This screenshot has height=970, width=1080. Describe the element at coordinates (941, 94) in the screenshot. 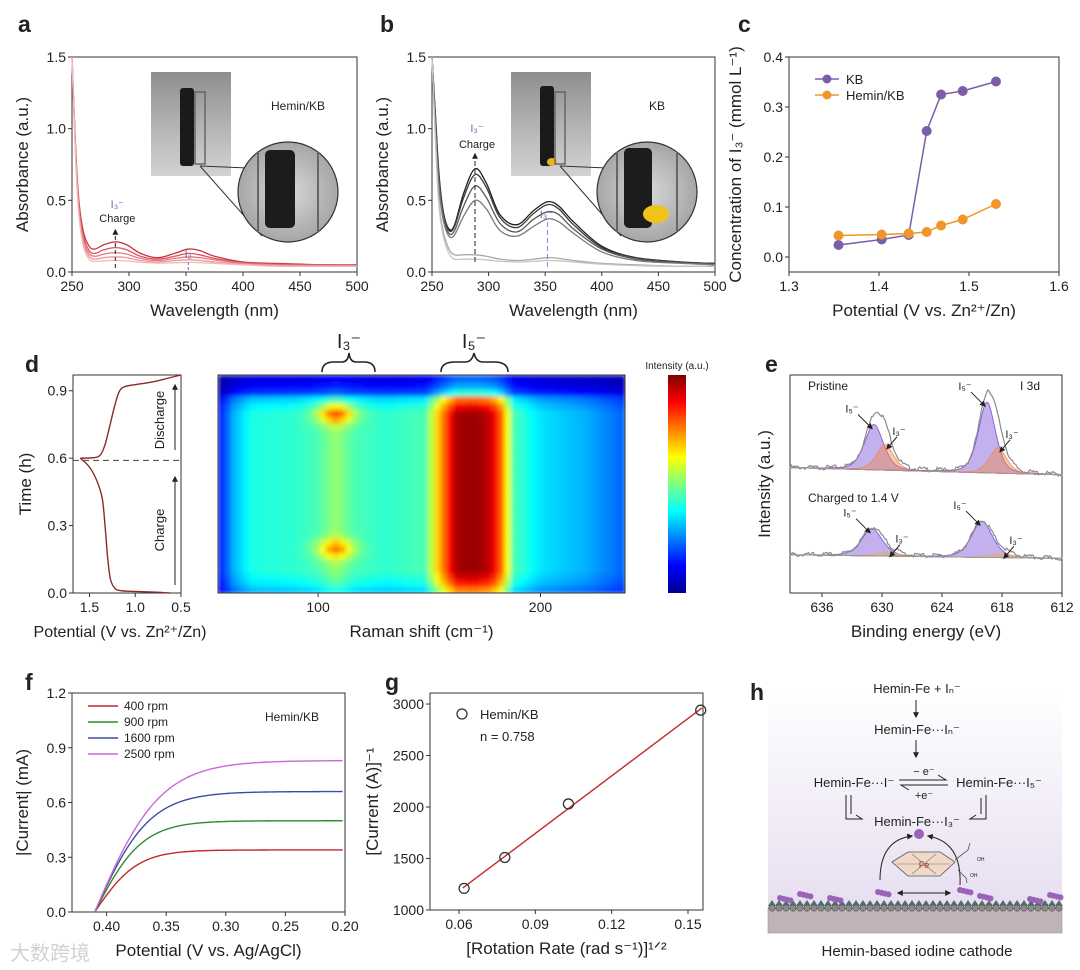

I see `data-point` at that location.